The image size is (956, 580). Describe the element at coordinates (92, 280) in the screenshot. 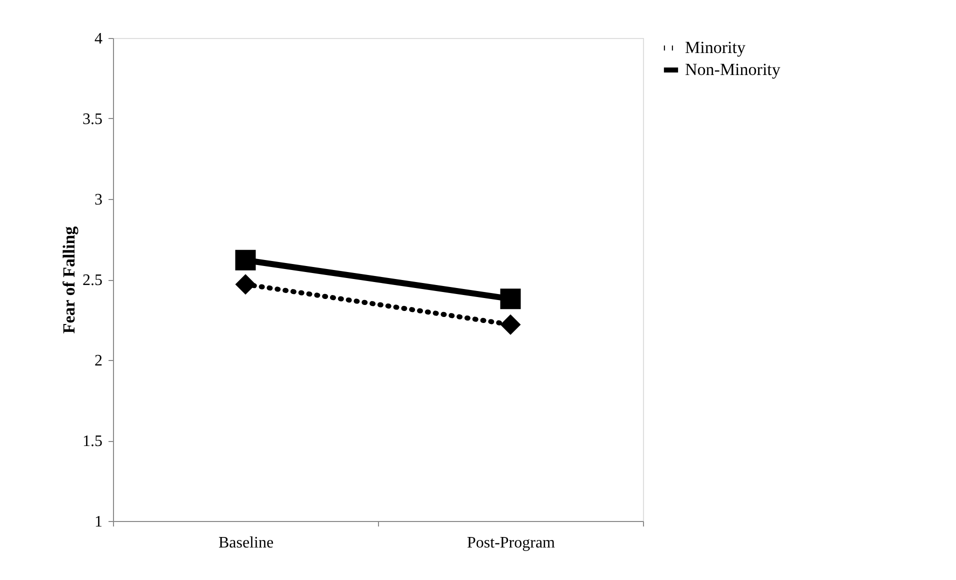

I see `y-tick-label: 2.5` at that location.